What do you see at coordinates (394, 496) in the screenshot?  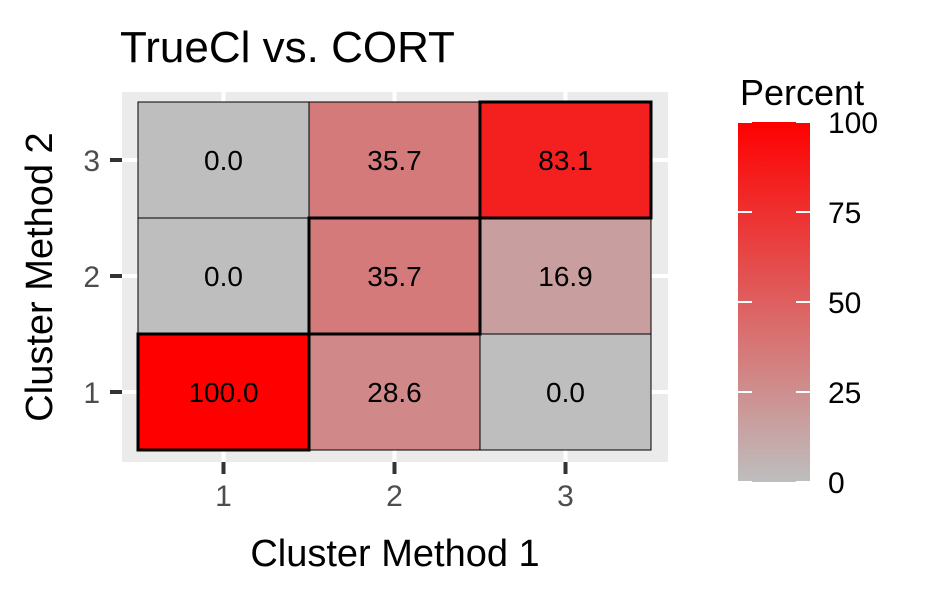 I see `x-tick-label: 2` at bounding box center [394, 496].